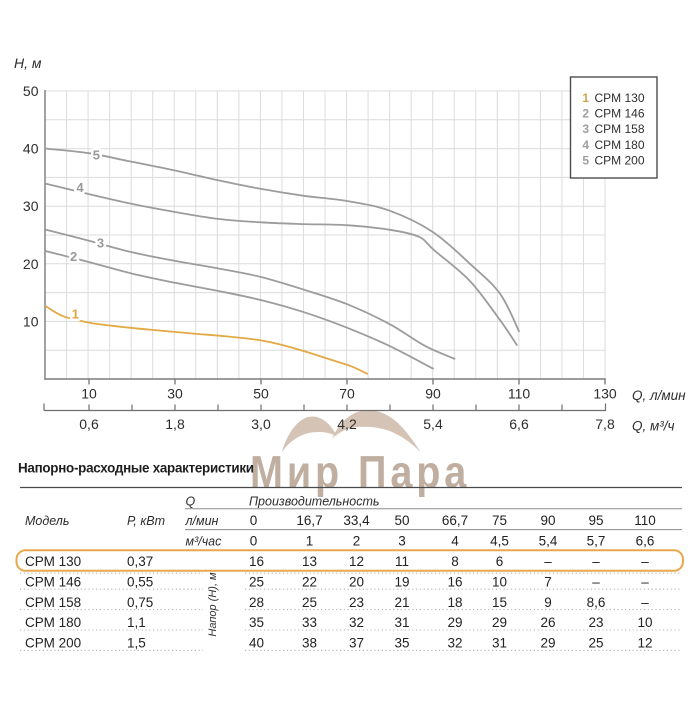  I want to click on svg-text: Н, м, so click(28, 63).